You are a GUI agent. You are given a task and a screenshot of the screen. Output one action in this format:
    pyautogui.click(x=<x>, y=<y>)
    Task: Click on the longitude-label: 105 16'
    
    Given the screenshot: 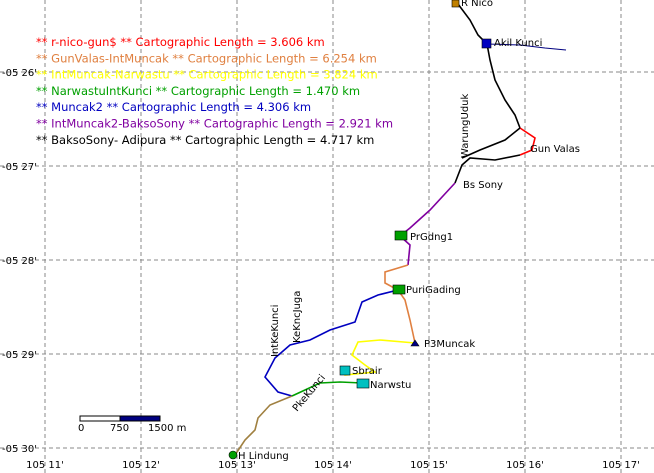 What is the action you would take?
    pyautogui.click(x=525, y=465)
    